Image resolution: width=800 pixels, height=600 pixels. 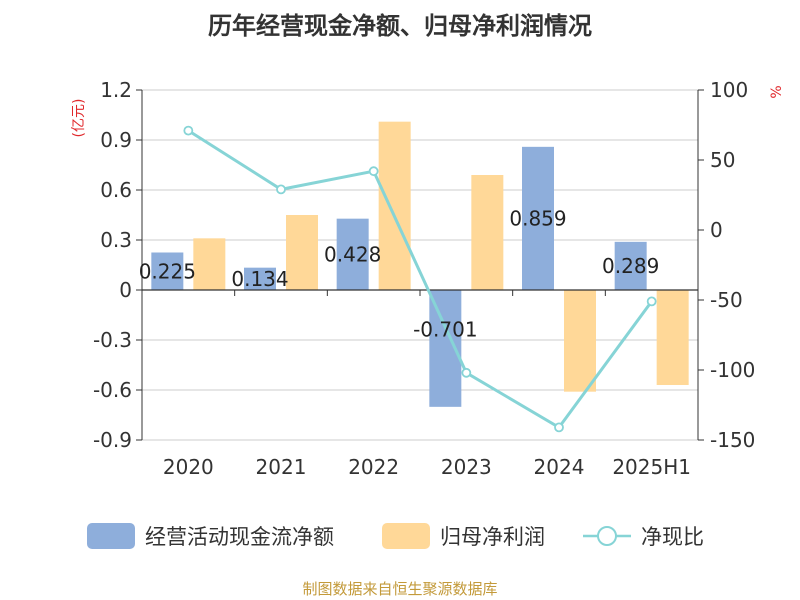 I want to click on legend-swatch-ratio-marker, so click(x=607, y=536).